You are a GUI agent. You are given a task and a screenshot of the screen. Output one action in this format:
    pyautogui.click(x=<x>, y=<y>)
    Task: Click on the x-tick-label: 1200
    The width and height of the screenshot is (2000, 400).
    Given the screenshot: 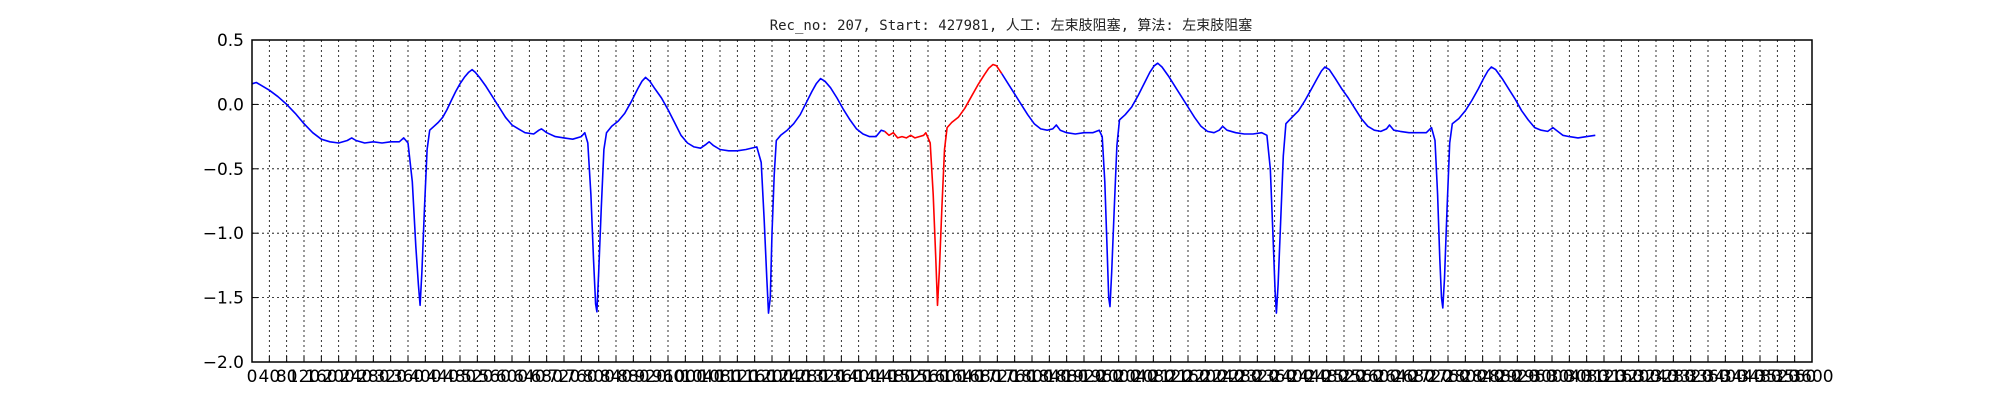 What is the action you would take?
    pyautogui.click(x=771, y=377)
    